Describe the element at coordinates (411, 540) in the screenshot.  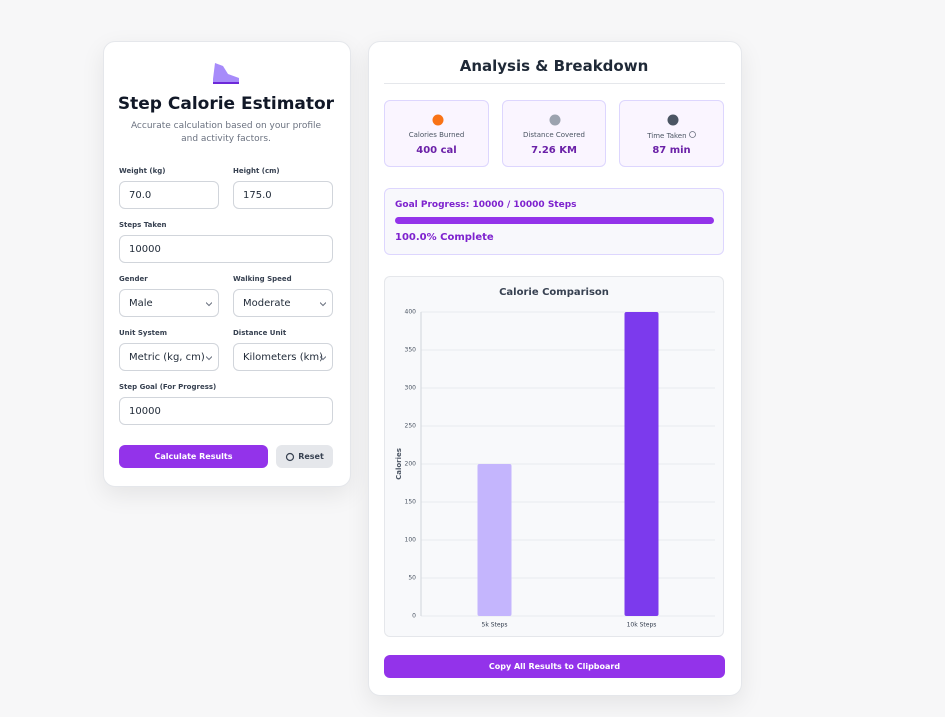
I see `y-tick-label: 100` at that location.